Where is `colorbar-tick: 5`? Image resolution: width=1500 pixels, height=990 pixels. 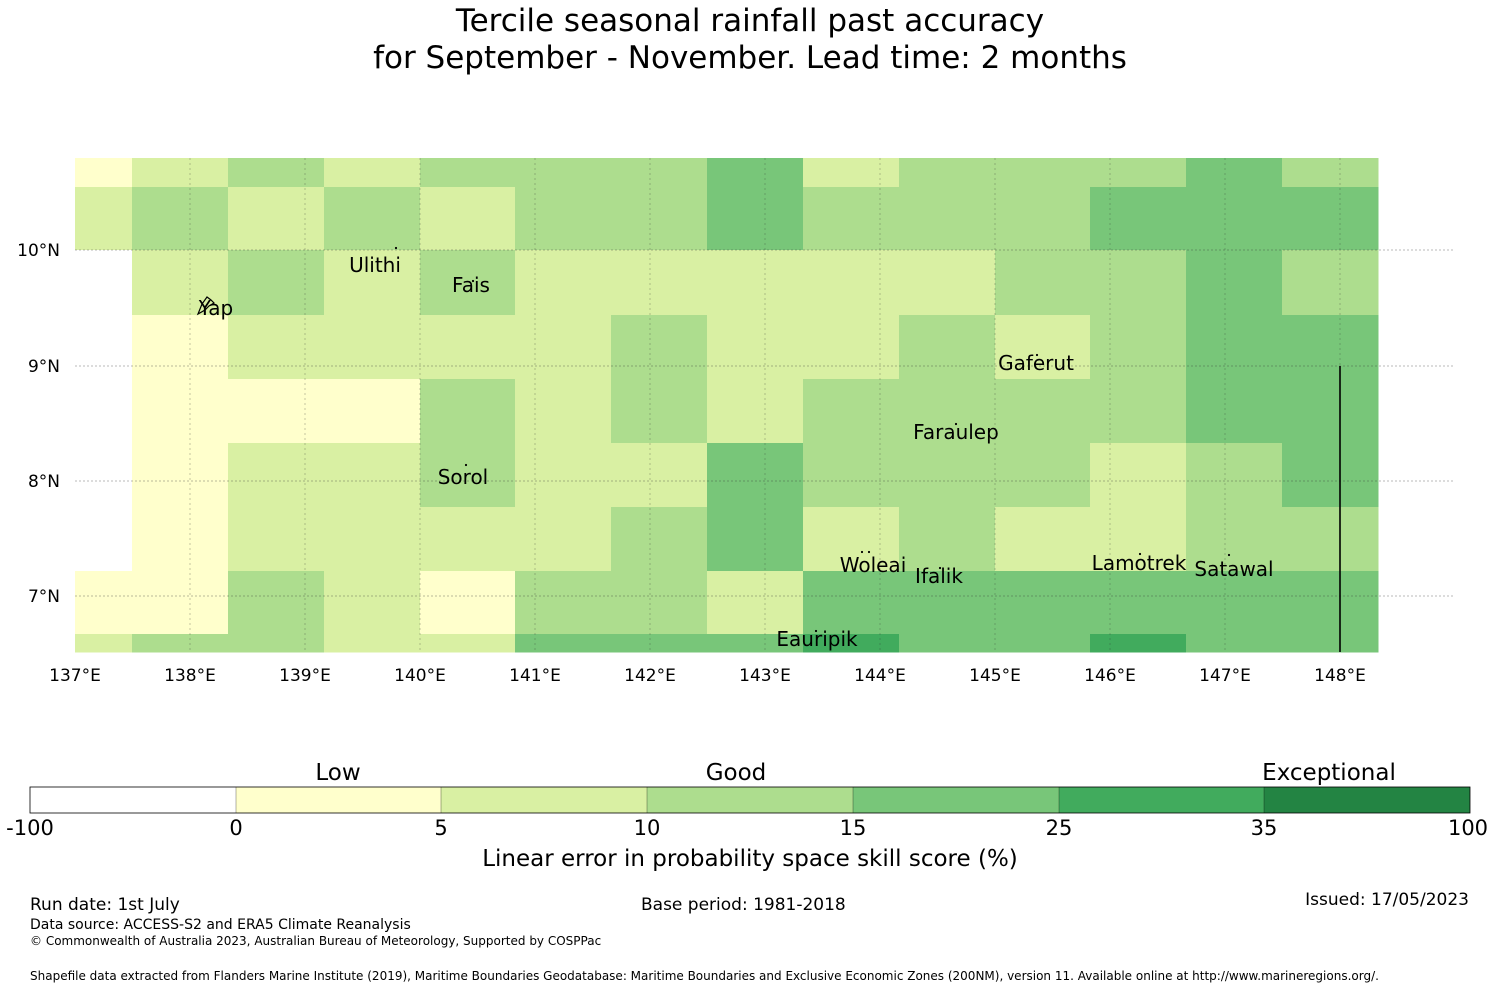 colorbar-tick: 5 is located at coordinates (441, 828).